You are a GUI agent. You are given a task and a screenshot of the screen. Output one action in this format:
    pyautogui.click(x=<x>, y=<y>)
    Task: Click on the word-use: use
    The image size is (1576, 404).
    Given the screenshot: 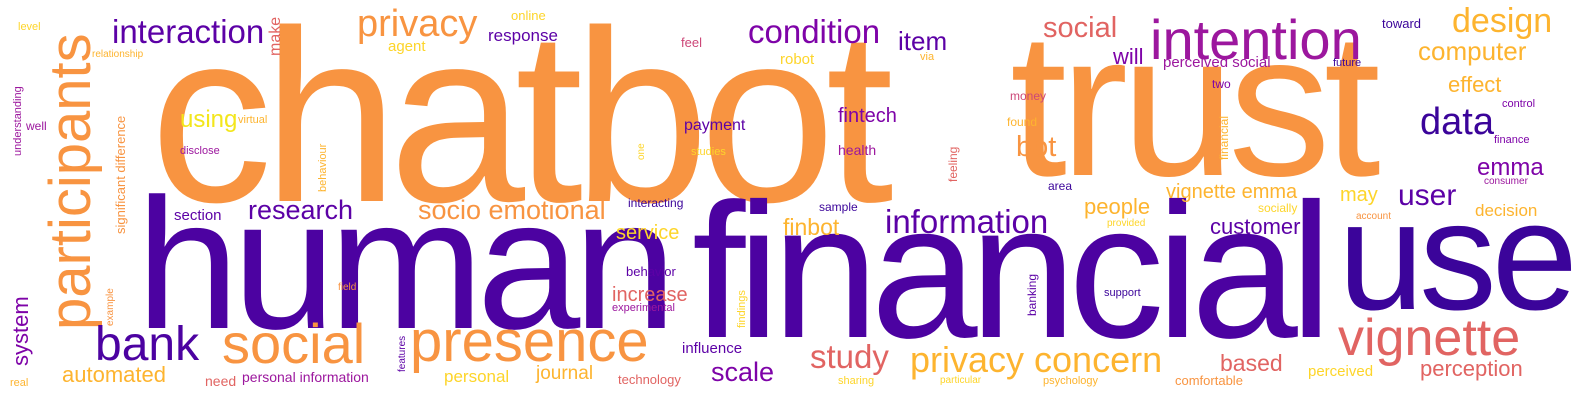 What is the action you would take?
    pyautogui.click(x=1457, y=255)
    